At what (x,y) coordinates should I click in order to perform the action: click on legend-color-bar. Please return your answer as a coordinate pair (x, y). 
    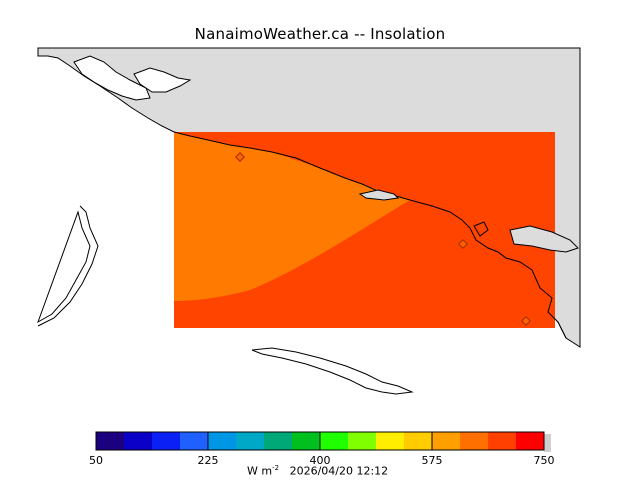
    Looking at the image, I should click on (323, 441).